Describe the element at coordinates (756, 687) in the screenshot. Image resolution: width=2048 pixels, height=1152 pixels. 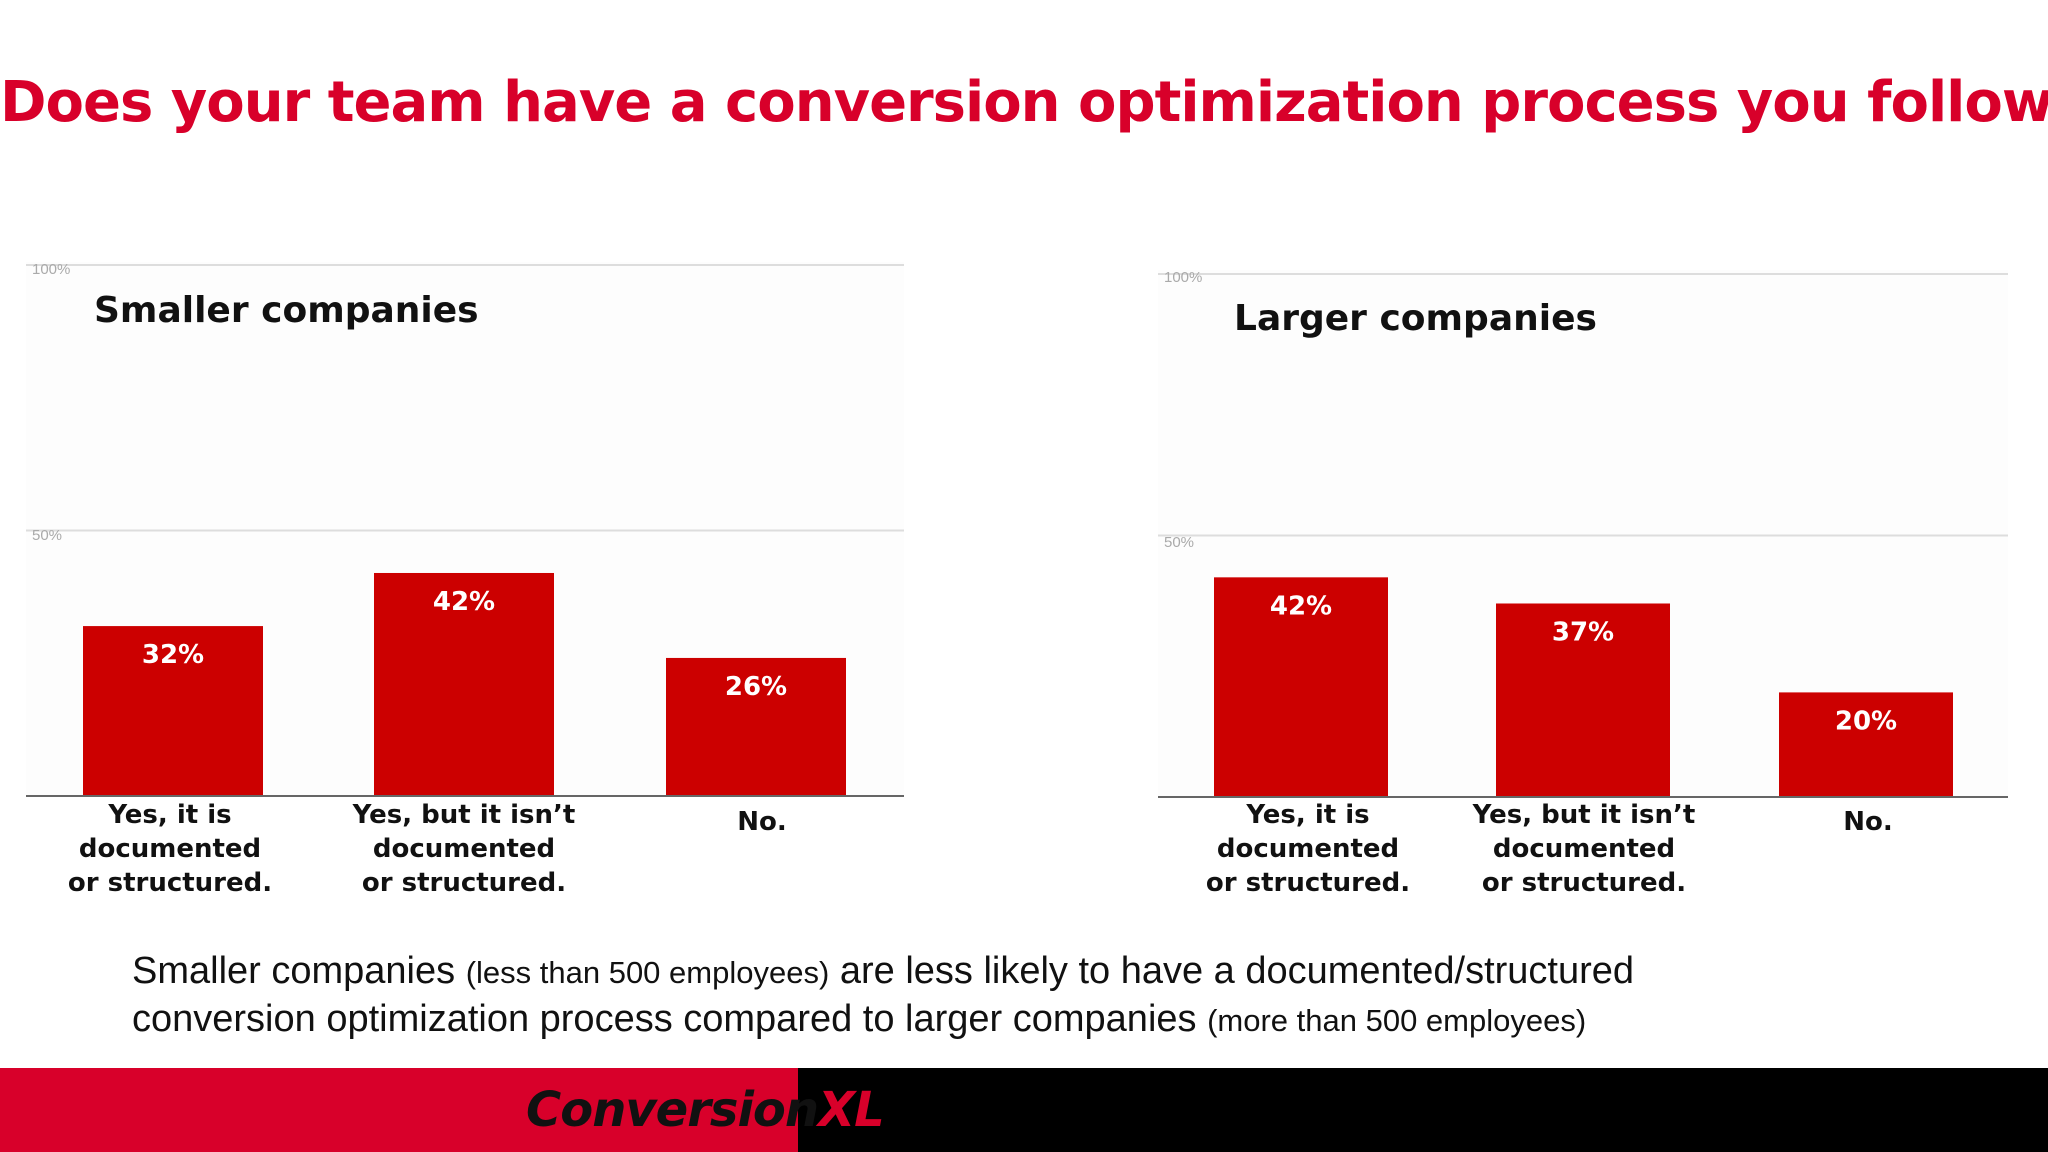
I see `data-label: 26%` at that location.